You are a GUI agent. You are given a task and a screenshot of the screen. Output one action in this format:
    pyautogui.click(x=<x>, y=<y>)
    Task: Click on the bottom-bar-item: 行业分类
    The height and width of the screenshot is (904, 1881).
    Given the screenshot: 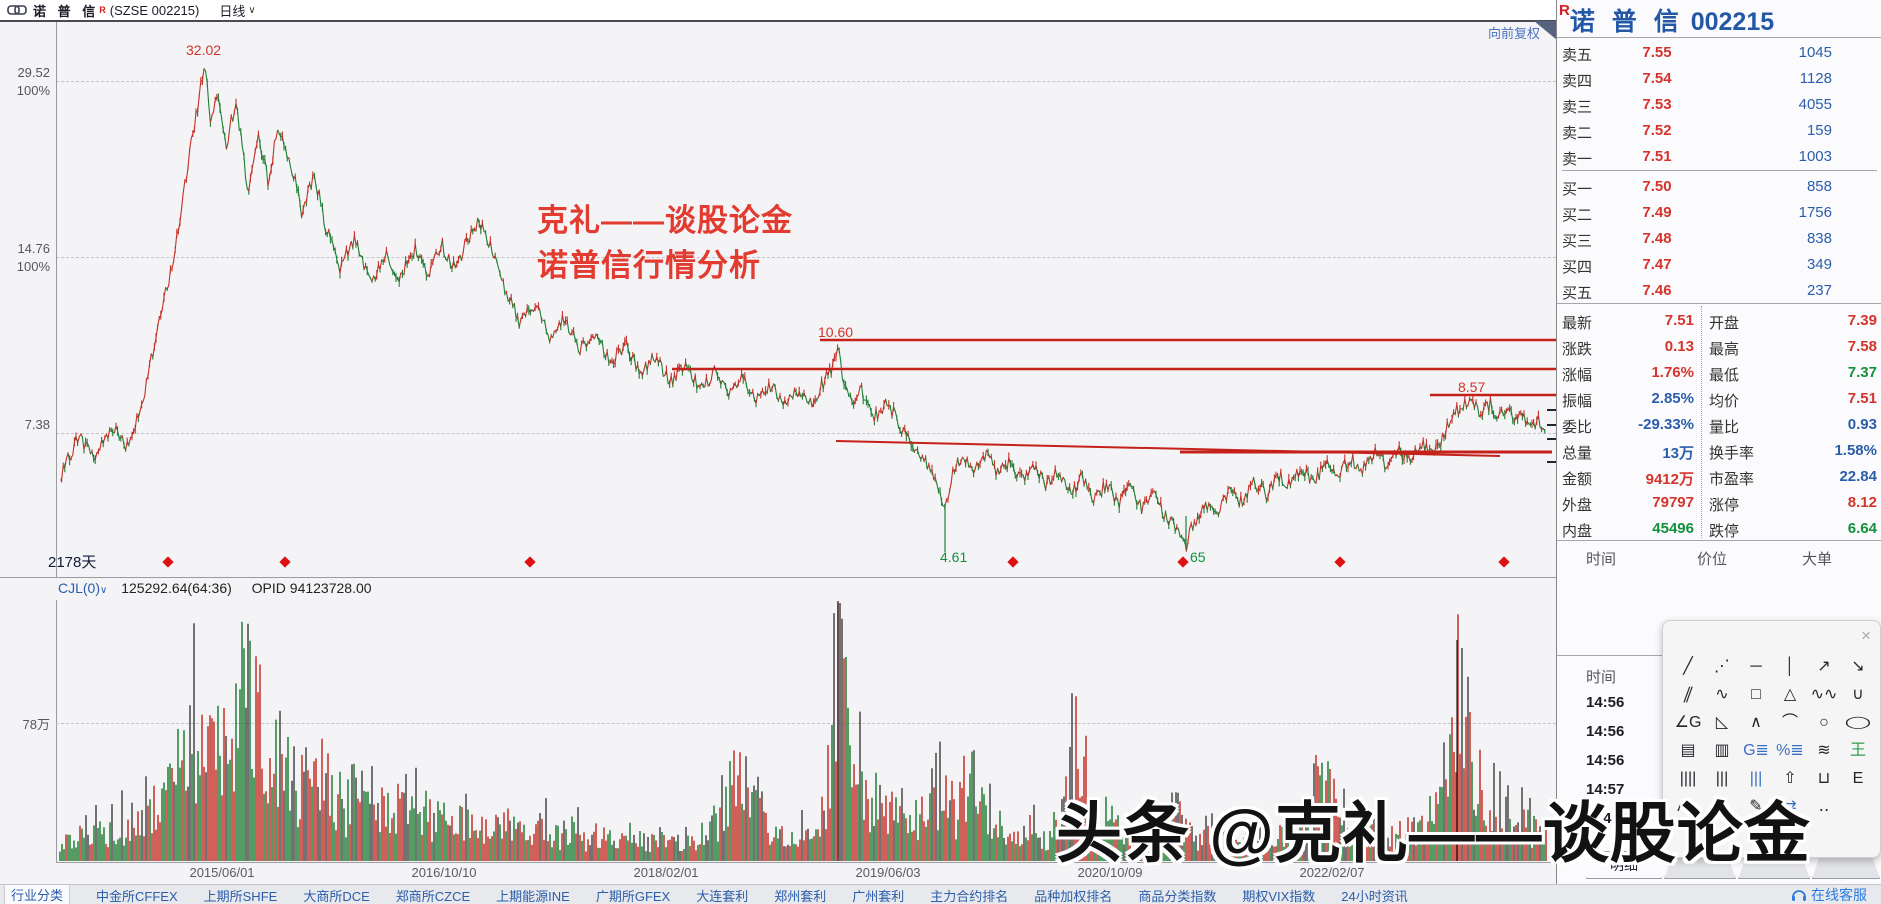 What is the action you would take?
    pyautogui.click(x=37, y=894)
    